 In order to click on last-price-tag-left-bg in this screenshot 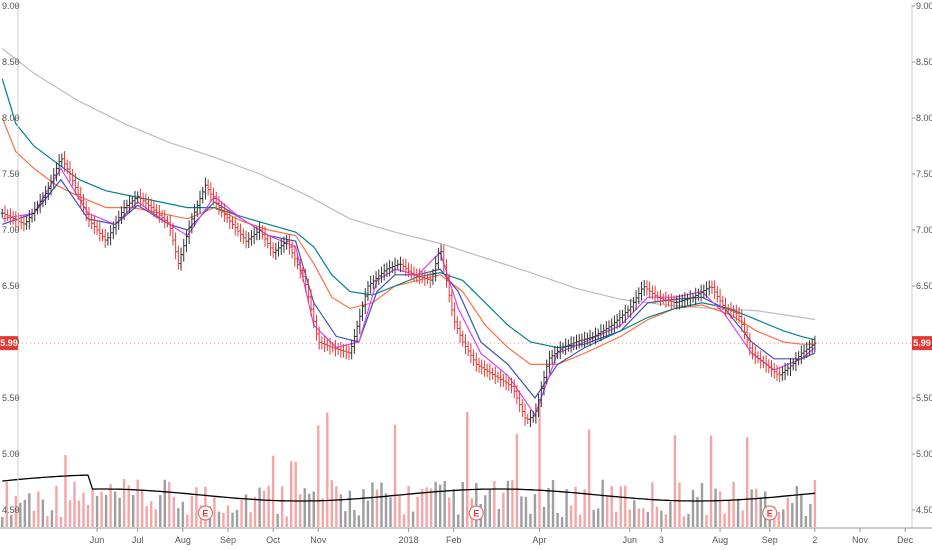, I will do `click(9, 343)`.